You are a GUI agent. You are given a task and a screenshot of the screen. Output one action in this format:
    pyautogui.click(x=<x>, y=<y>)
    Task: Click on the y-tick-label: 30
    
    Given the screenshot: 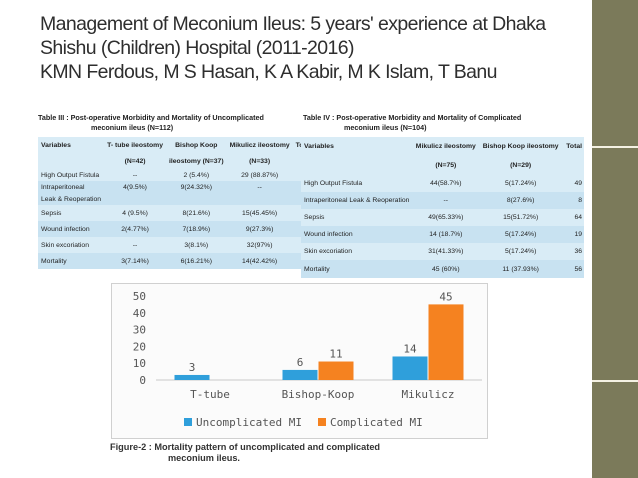 What is the action you would take?
    pyautogui.click(x=139, y=330)
    